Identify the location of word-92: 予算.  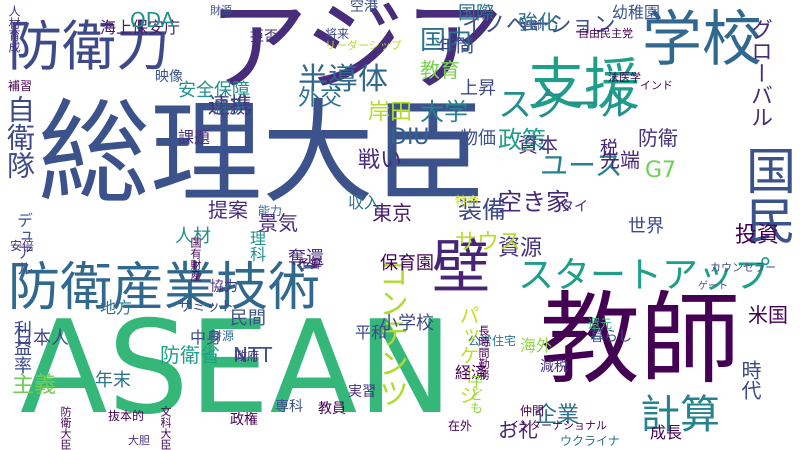
(310, 264).